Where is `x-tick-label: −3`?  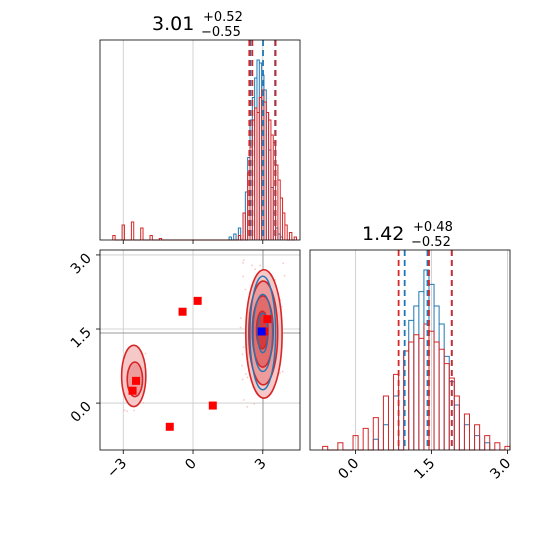 x-tick-label: −3 is located at coordinates (117, 469).